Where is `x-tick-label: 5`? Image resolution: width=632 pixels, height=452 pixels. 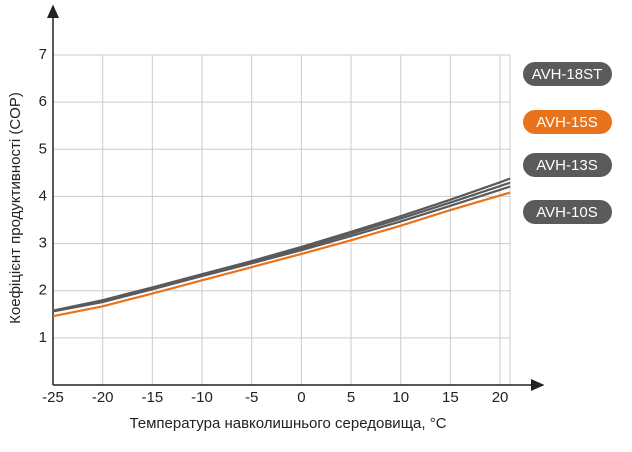 x-tick-label: 5 is located at coordinates (351, 397).